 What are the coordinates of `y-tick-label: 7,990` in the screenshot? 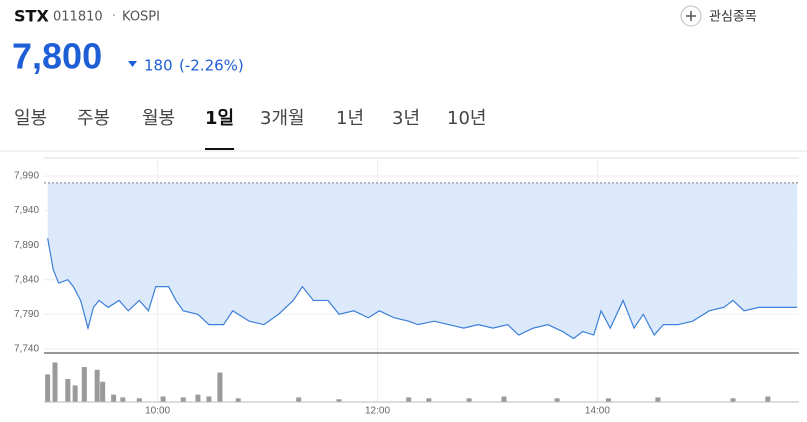 It's located at (26, 176).